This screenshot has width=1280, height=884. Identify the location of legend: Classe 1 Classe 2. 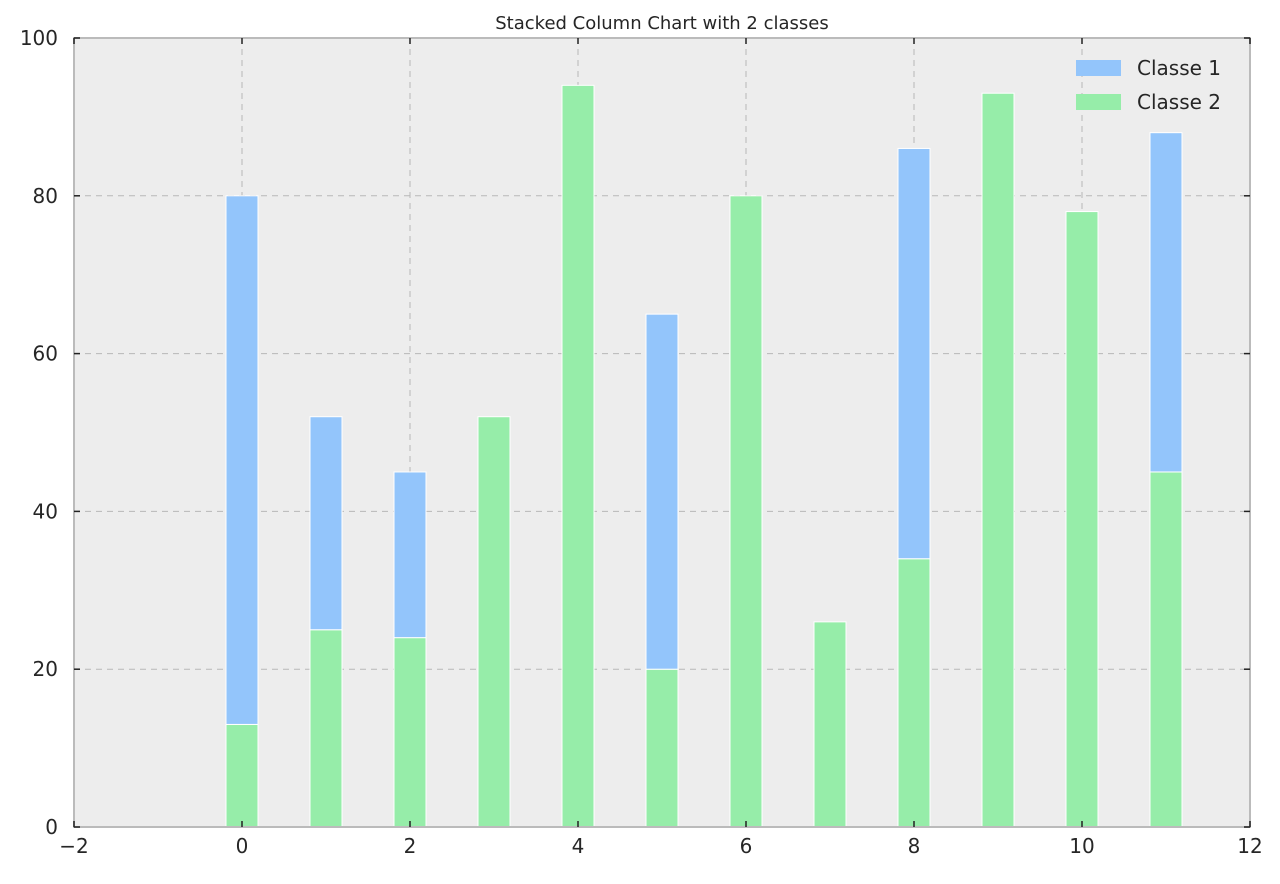
(1148, 85).